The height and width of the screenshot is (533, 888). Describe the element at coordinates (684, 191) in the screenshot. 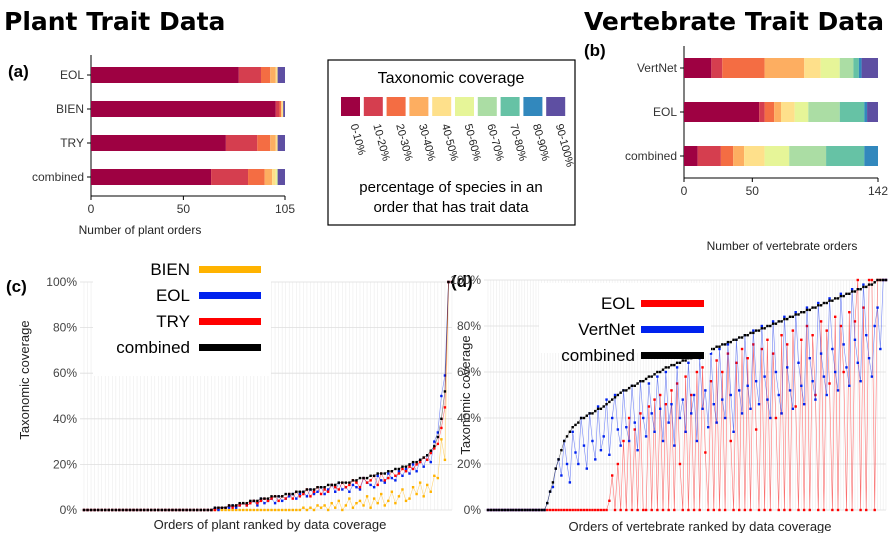

I see `x-tick-label: 0` at that location.